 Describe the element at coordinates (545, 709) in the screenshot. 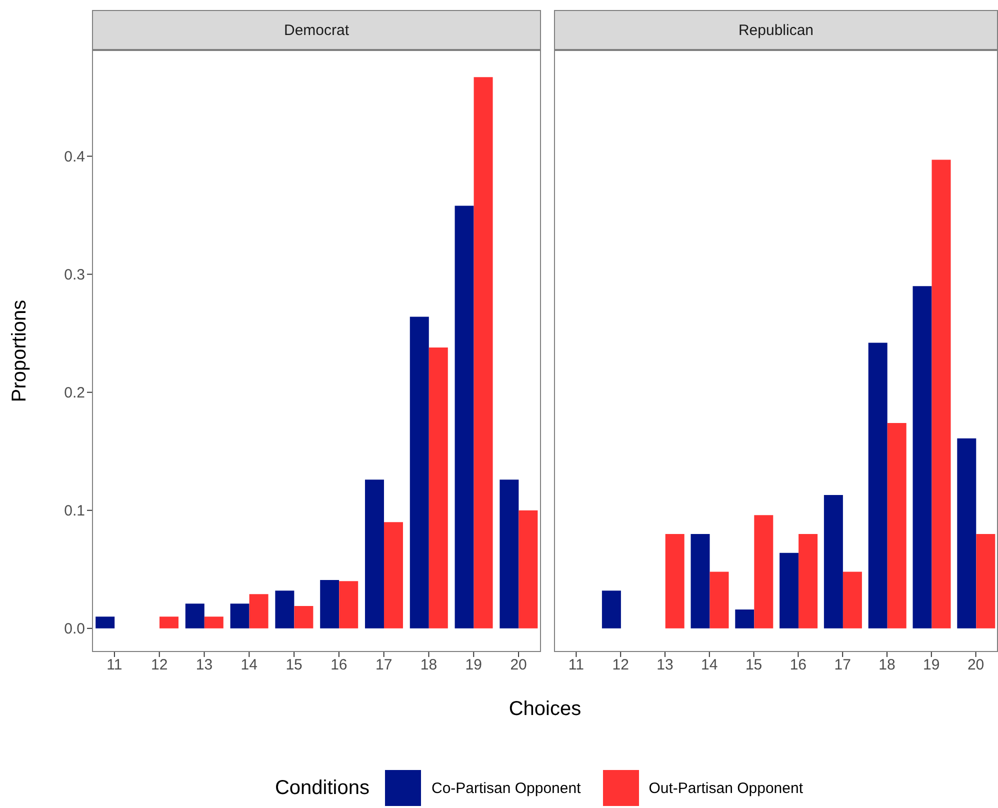

I see `x-axis-title: Choices` at that location.